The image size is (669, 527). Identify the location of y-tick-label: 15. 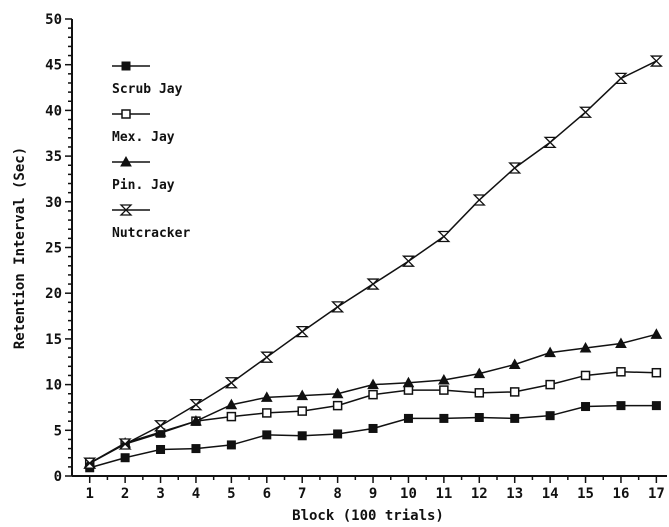
(53, 340).